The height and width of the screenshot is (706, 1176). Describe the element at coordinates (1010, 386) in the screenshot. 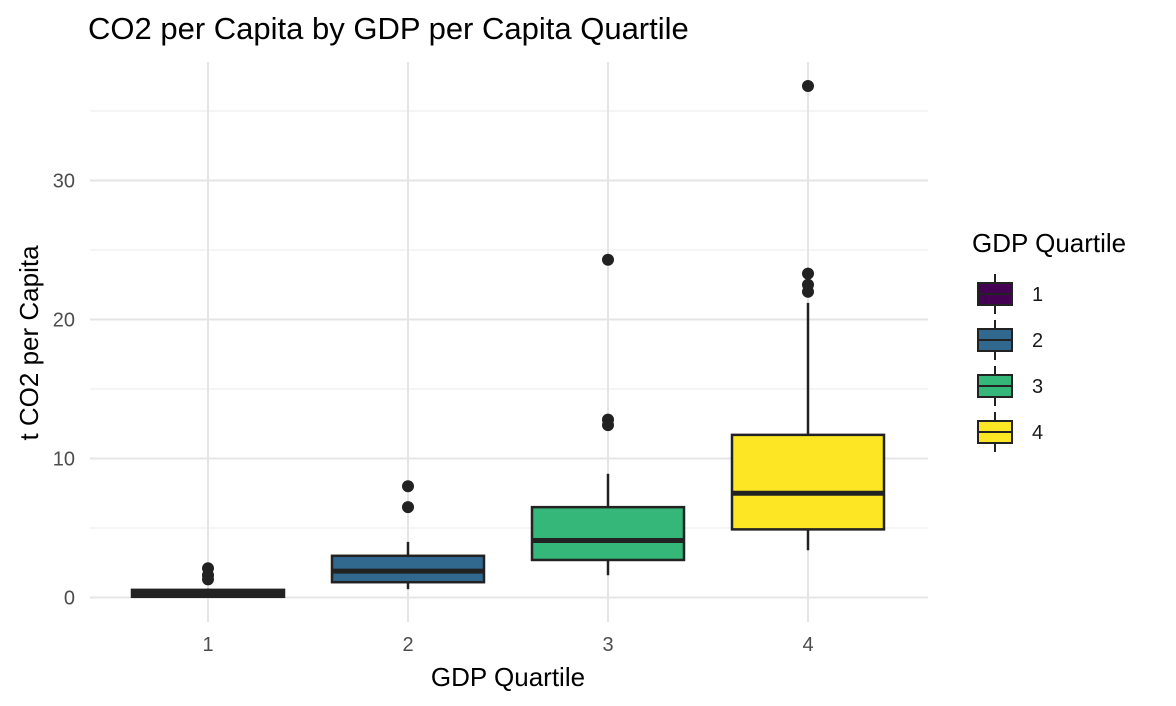

I see `legend-entry-3: 3` at that location.